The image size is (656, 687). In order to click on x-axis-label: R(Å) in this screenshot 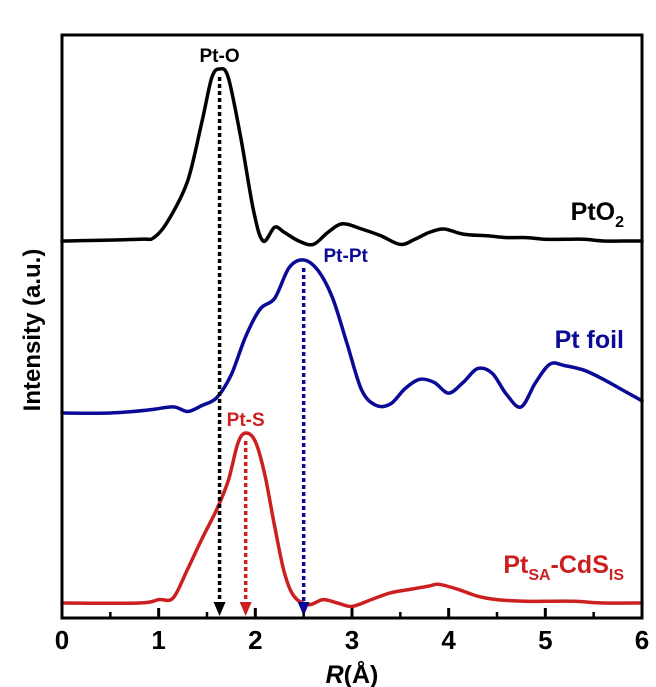, I will do `click(352, 673)`.